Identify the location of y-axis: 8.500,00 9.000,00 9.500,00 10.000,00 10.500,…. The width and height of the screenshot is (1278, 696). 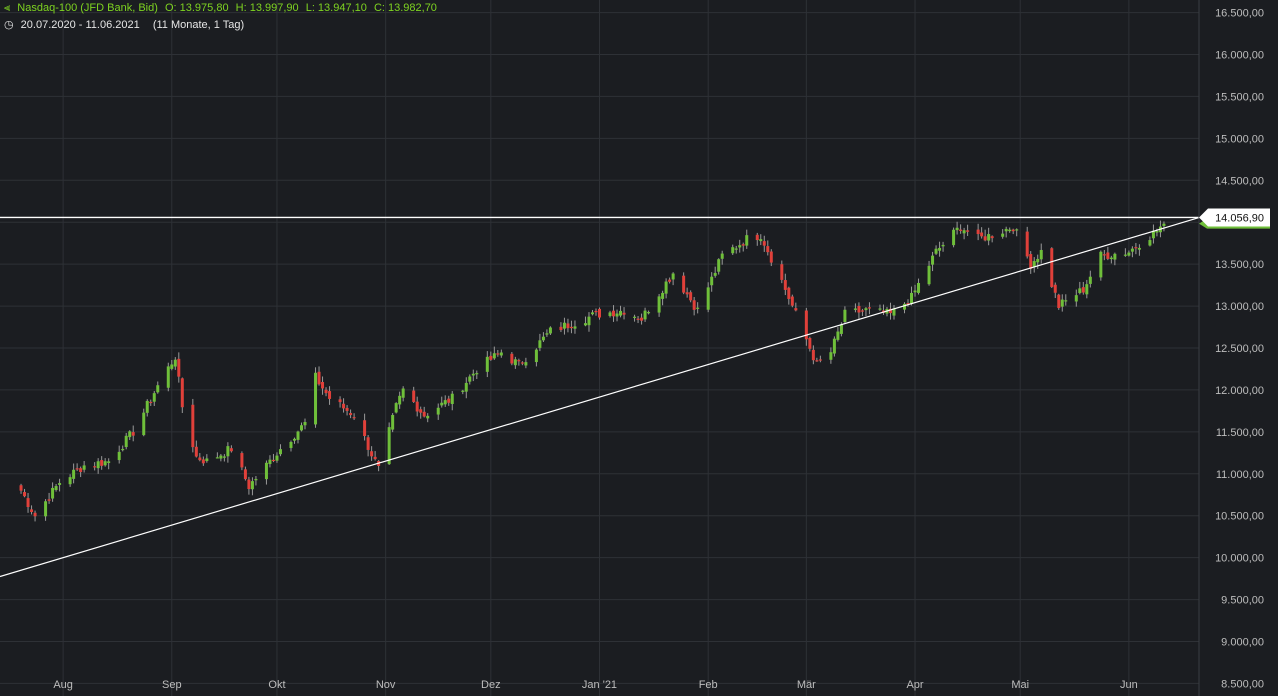
(1239, 349).